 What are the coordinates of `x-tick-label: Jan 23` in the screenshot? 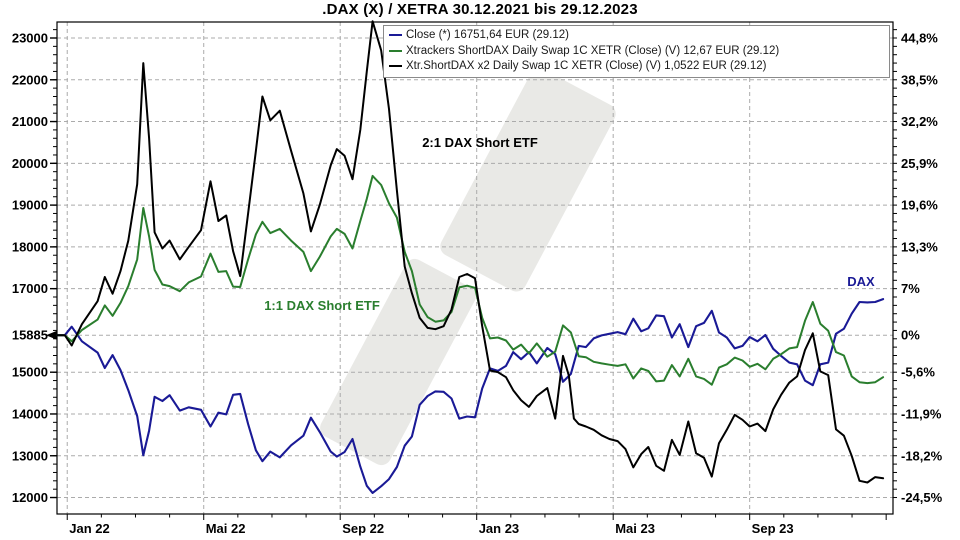 It's located at (499, 528).